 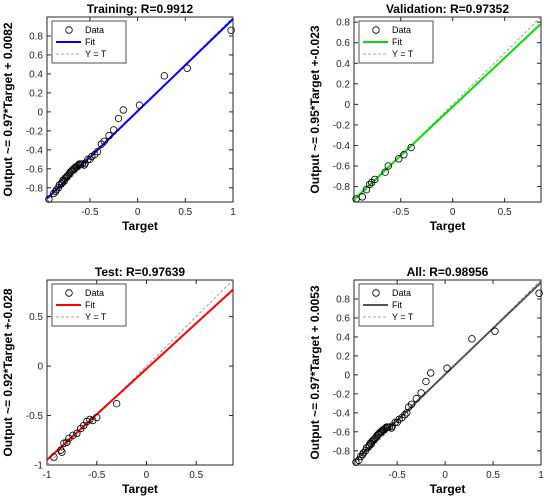 I want to click on legend-box, so click(x=89, y=305).